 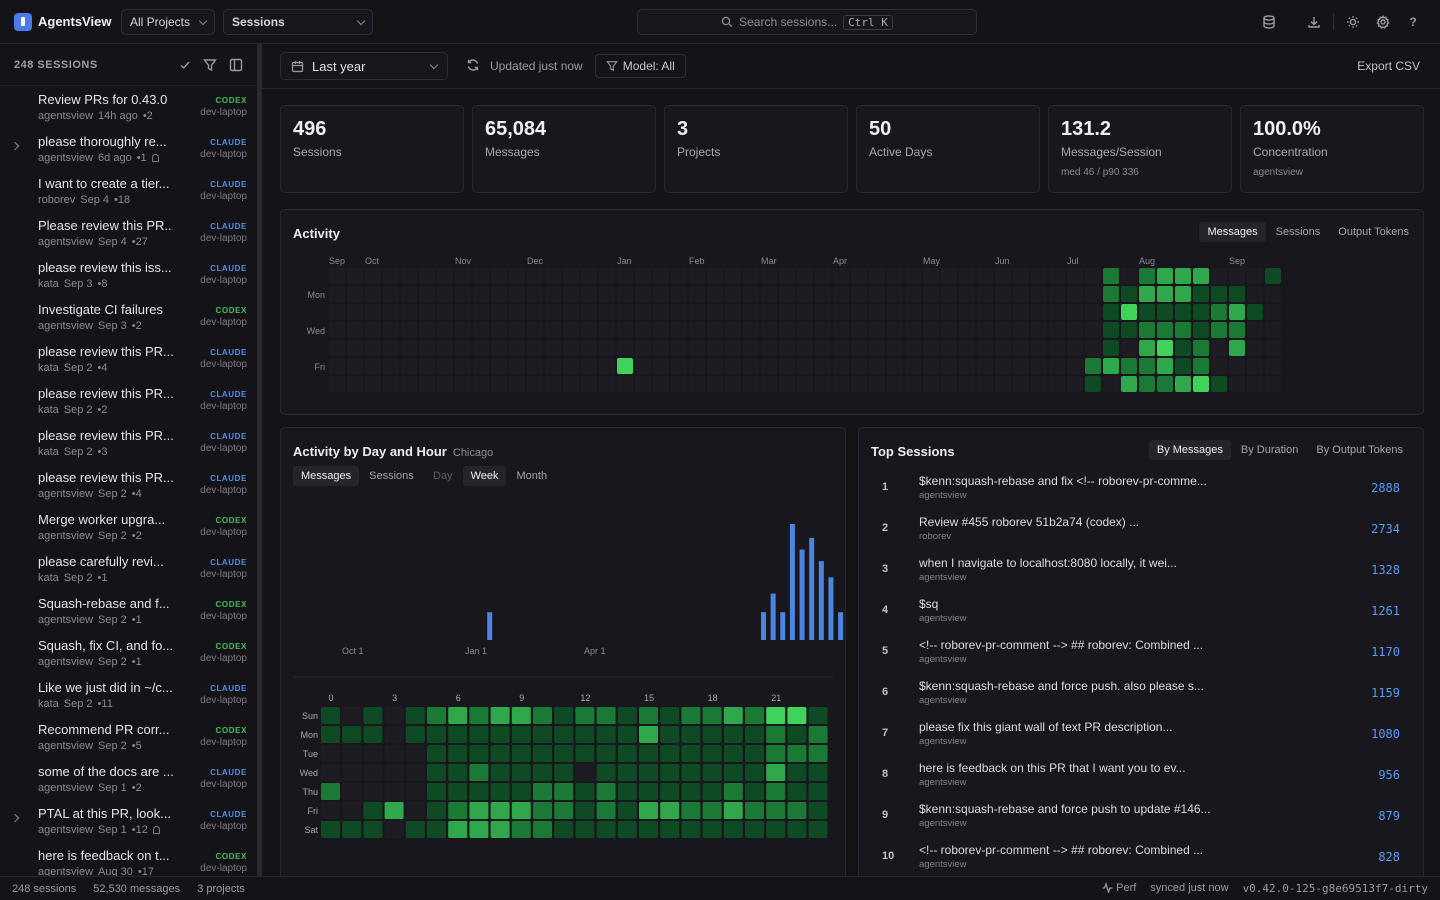 I want to click on top-session-row: 4 $sq agentsview 1261, so click(x=1141, y=611).